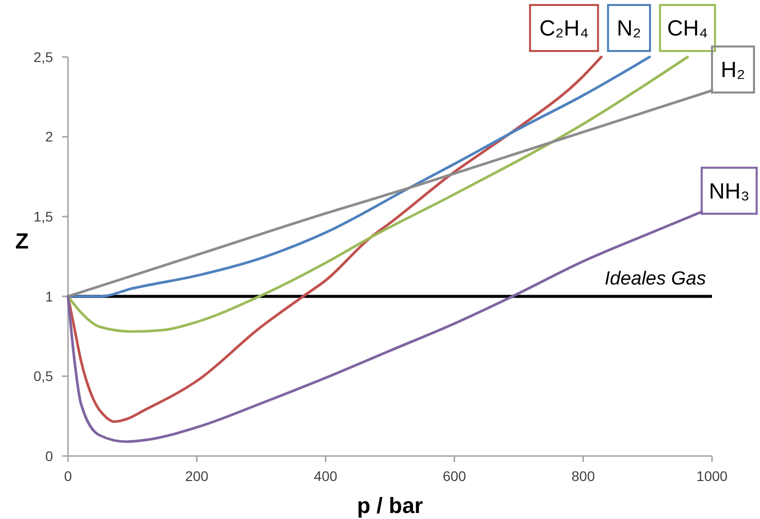 The width and height of the screenshot is (760, 519). I want to click on x-axis-title: p / bar, so click(390, 505).